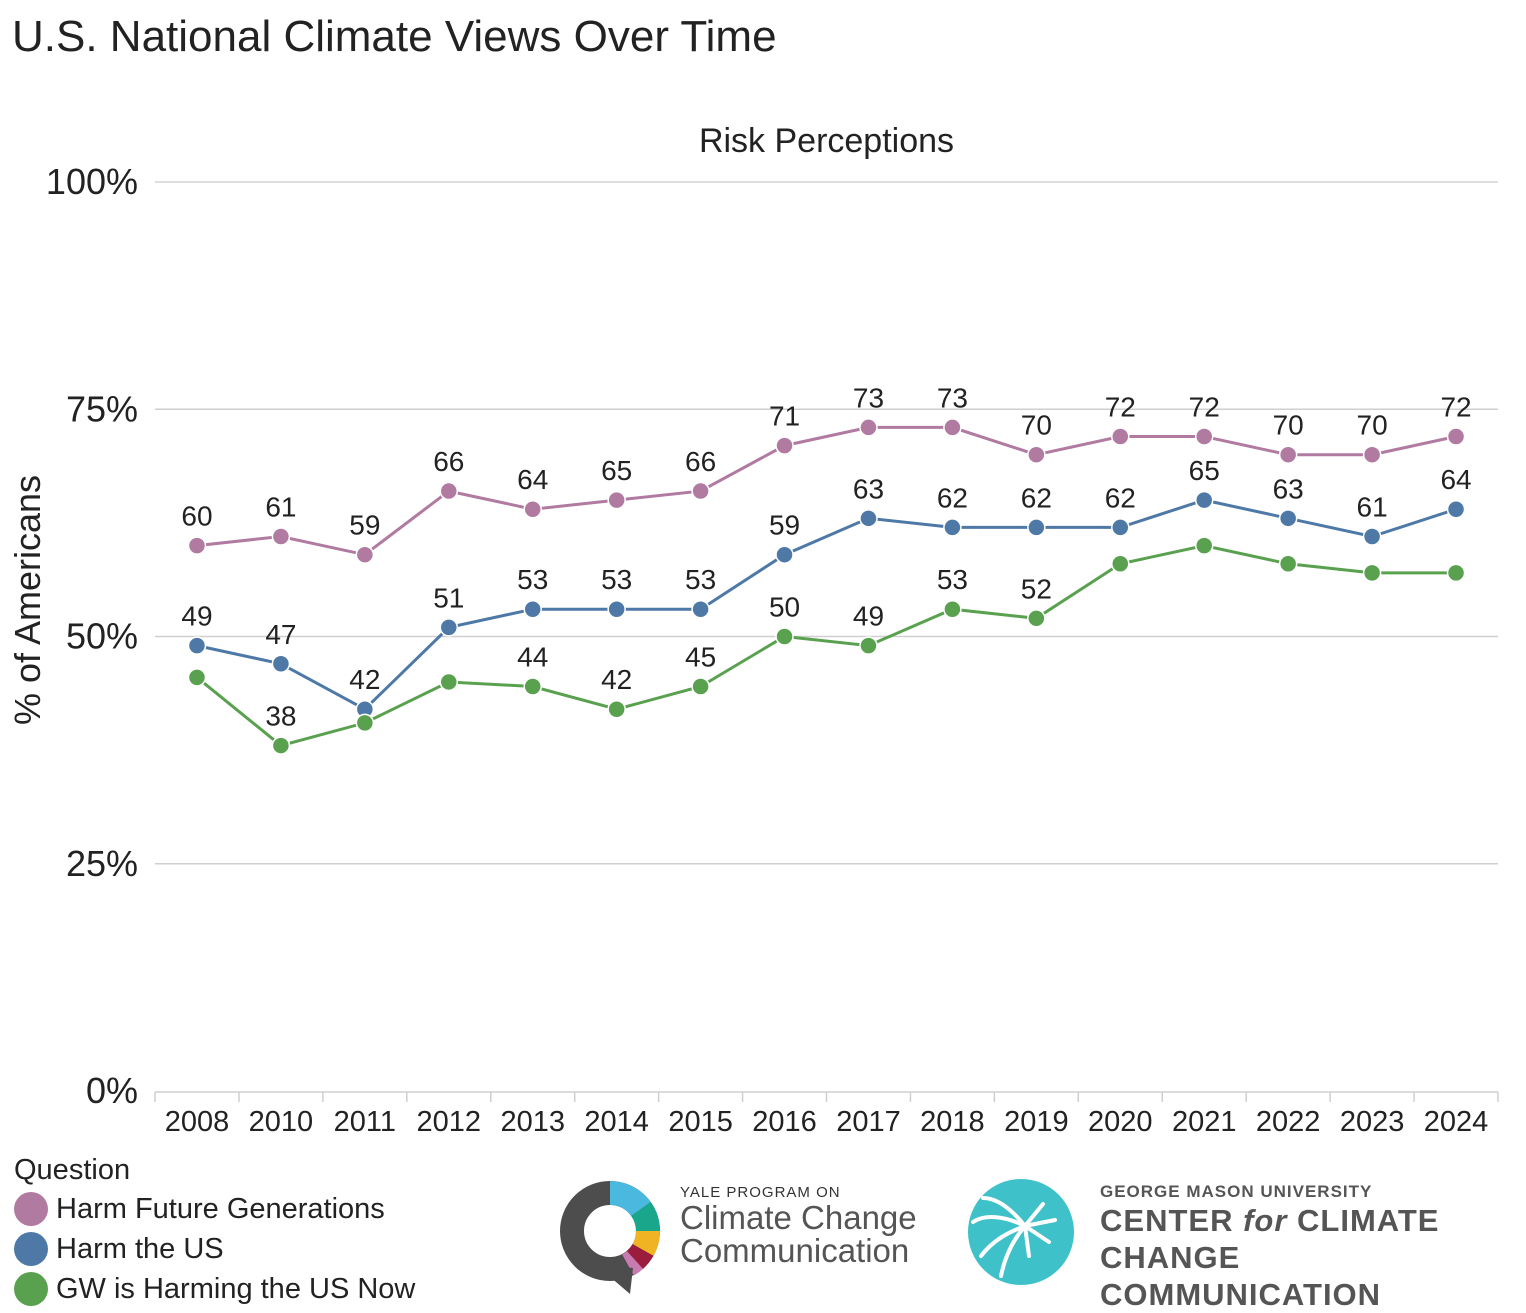 The height and width of the screenshot is (1313, 1526). Describe the element at coordinates (27, 600) in the screenshot. I see `y-axis-label: % of Americans` at that location.